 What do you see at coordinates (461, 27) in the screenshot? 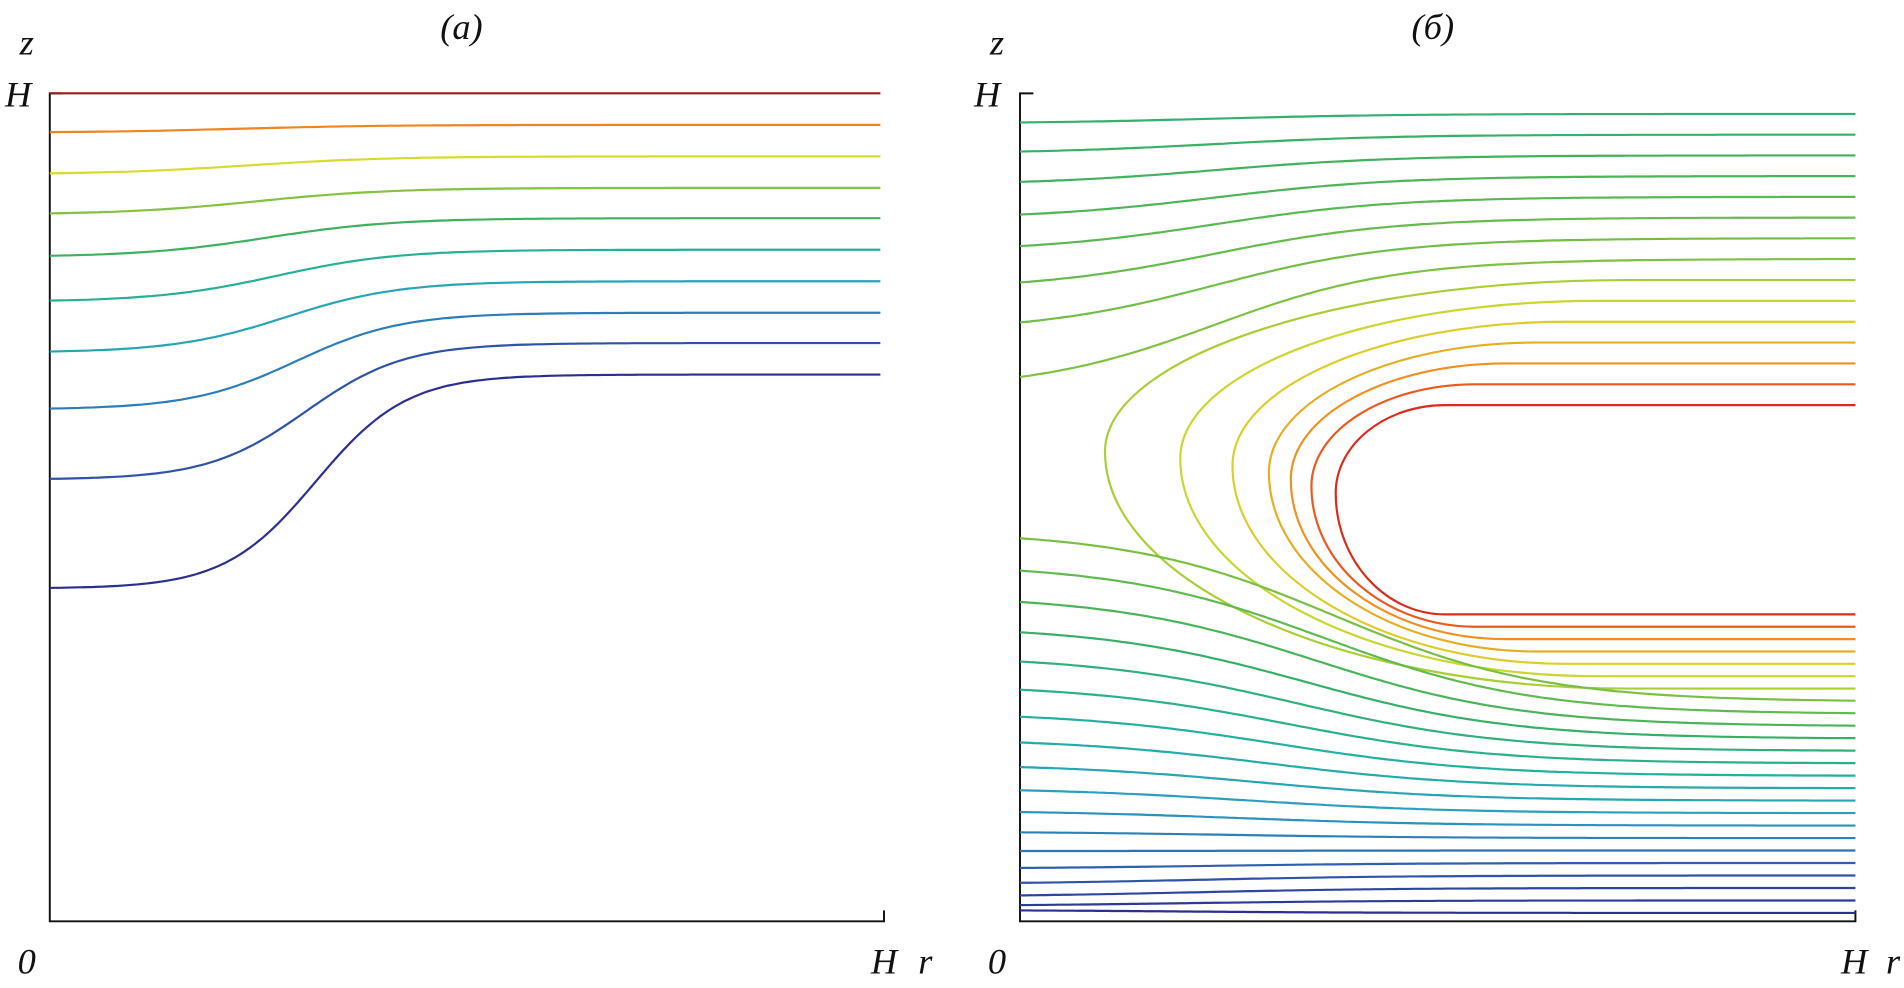
I see `panel-label: (а)` at bounding box center [461, 27].